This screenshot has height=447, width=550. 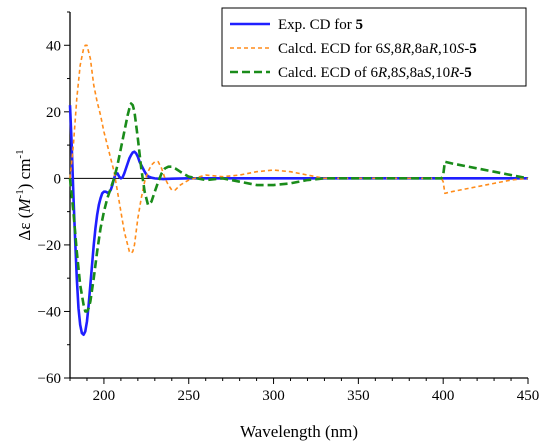 I want to click on y-tick-label: 40, so click(x=53, y=46).